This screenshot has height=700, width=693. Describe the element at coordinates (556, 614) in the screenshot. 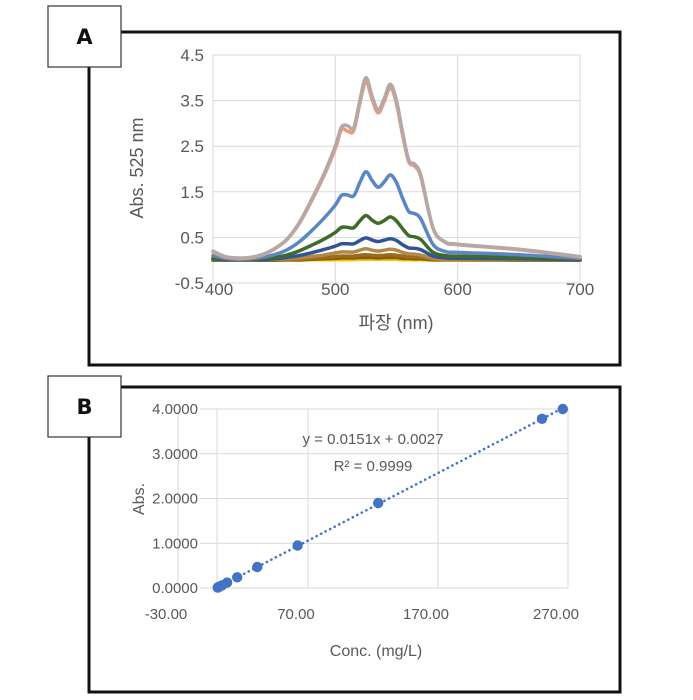

I see `chart-b-x-tick-label: 270.00` at that location.